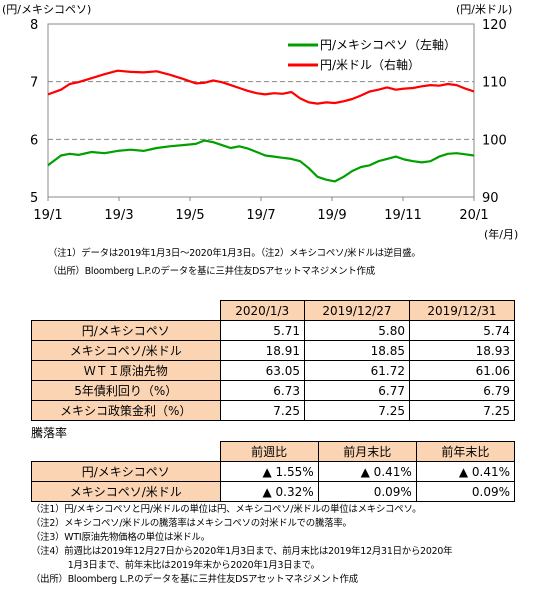  I want to click on change-table-header: 前週比 前月末比 前年末比, so click(273, 451).